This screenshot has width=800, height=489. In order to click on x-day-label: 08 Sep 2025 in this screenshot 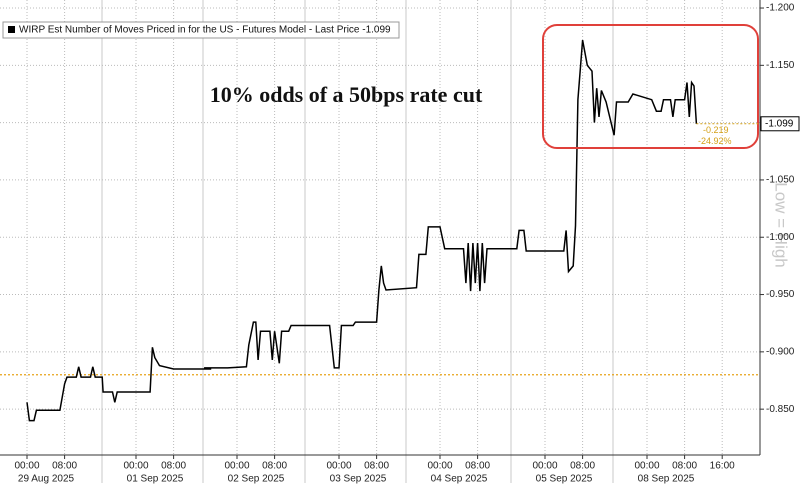, I will do `click(666, 479)`.